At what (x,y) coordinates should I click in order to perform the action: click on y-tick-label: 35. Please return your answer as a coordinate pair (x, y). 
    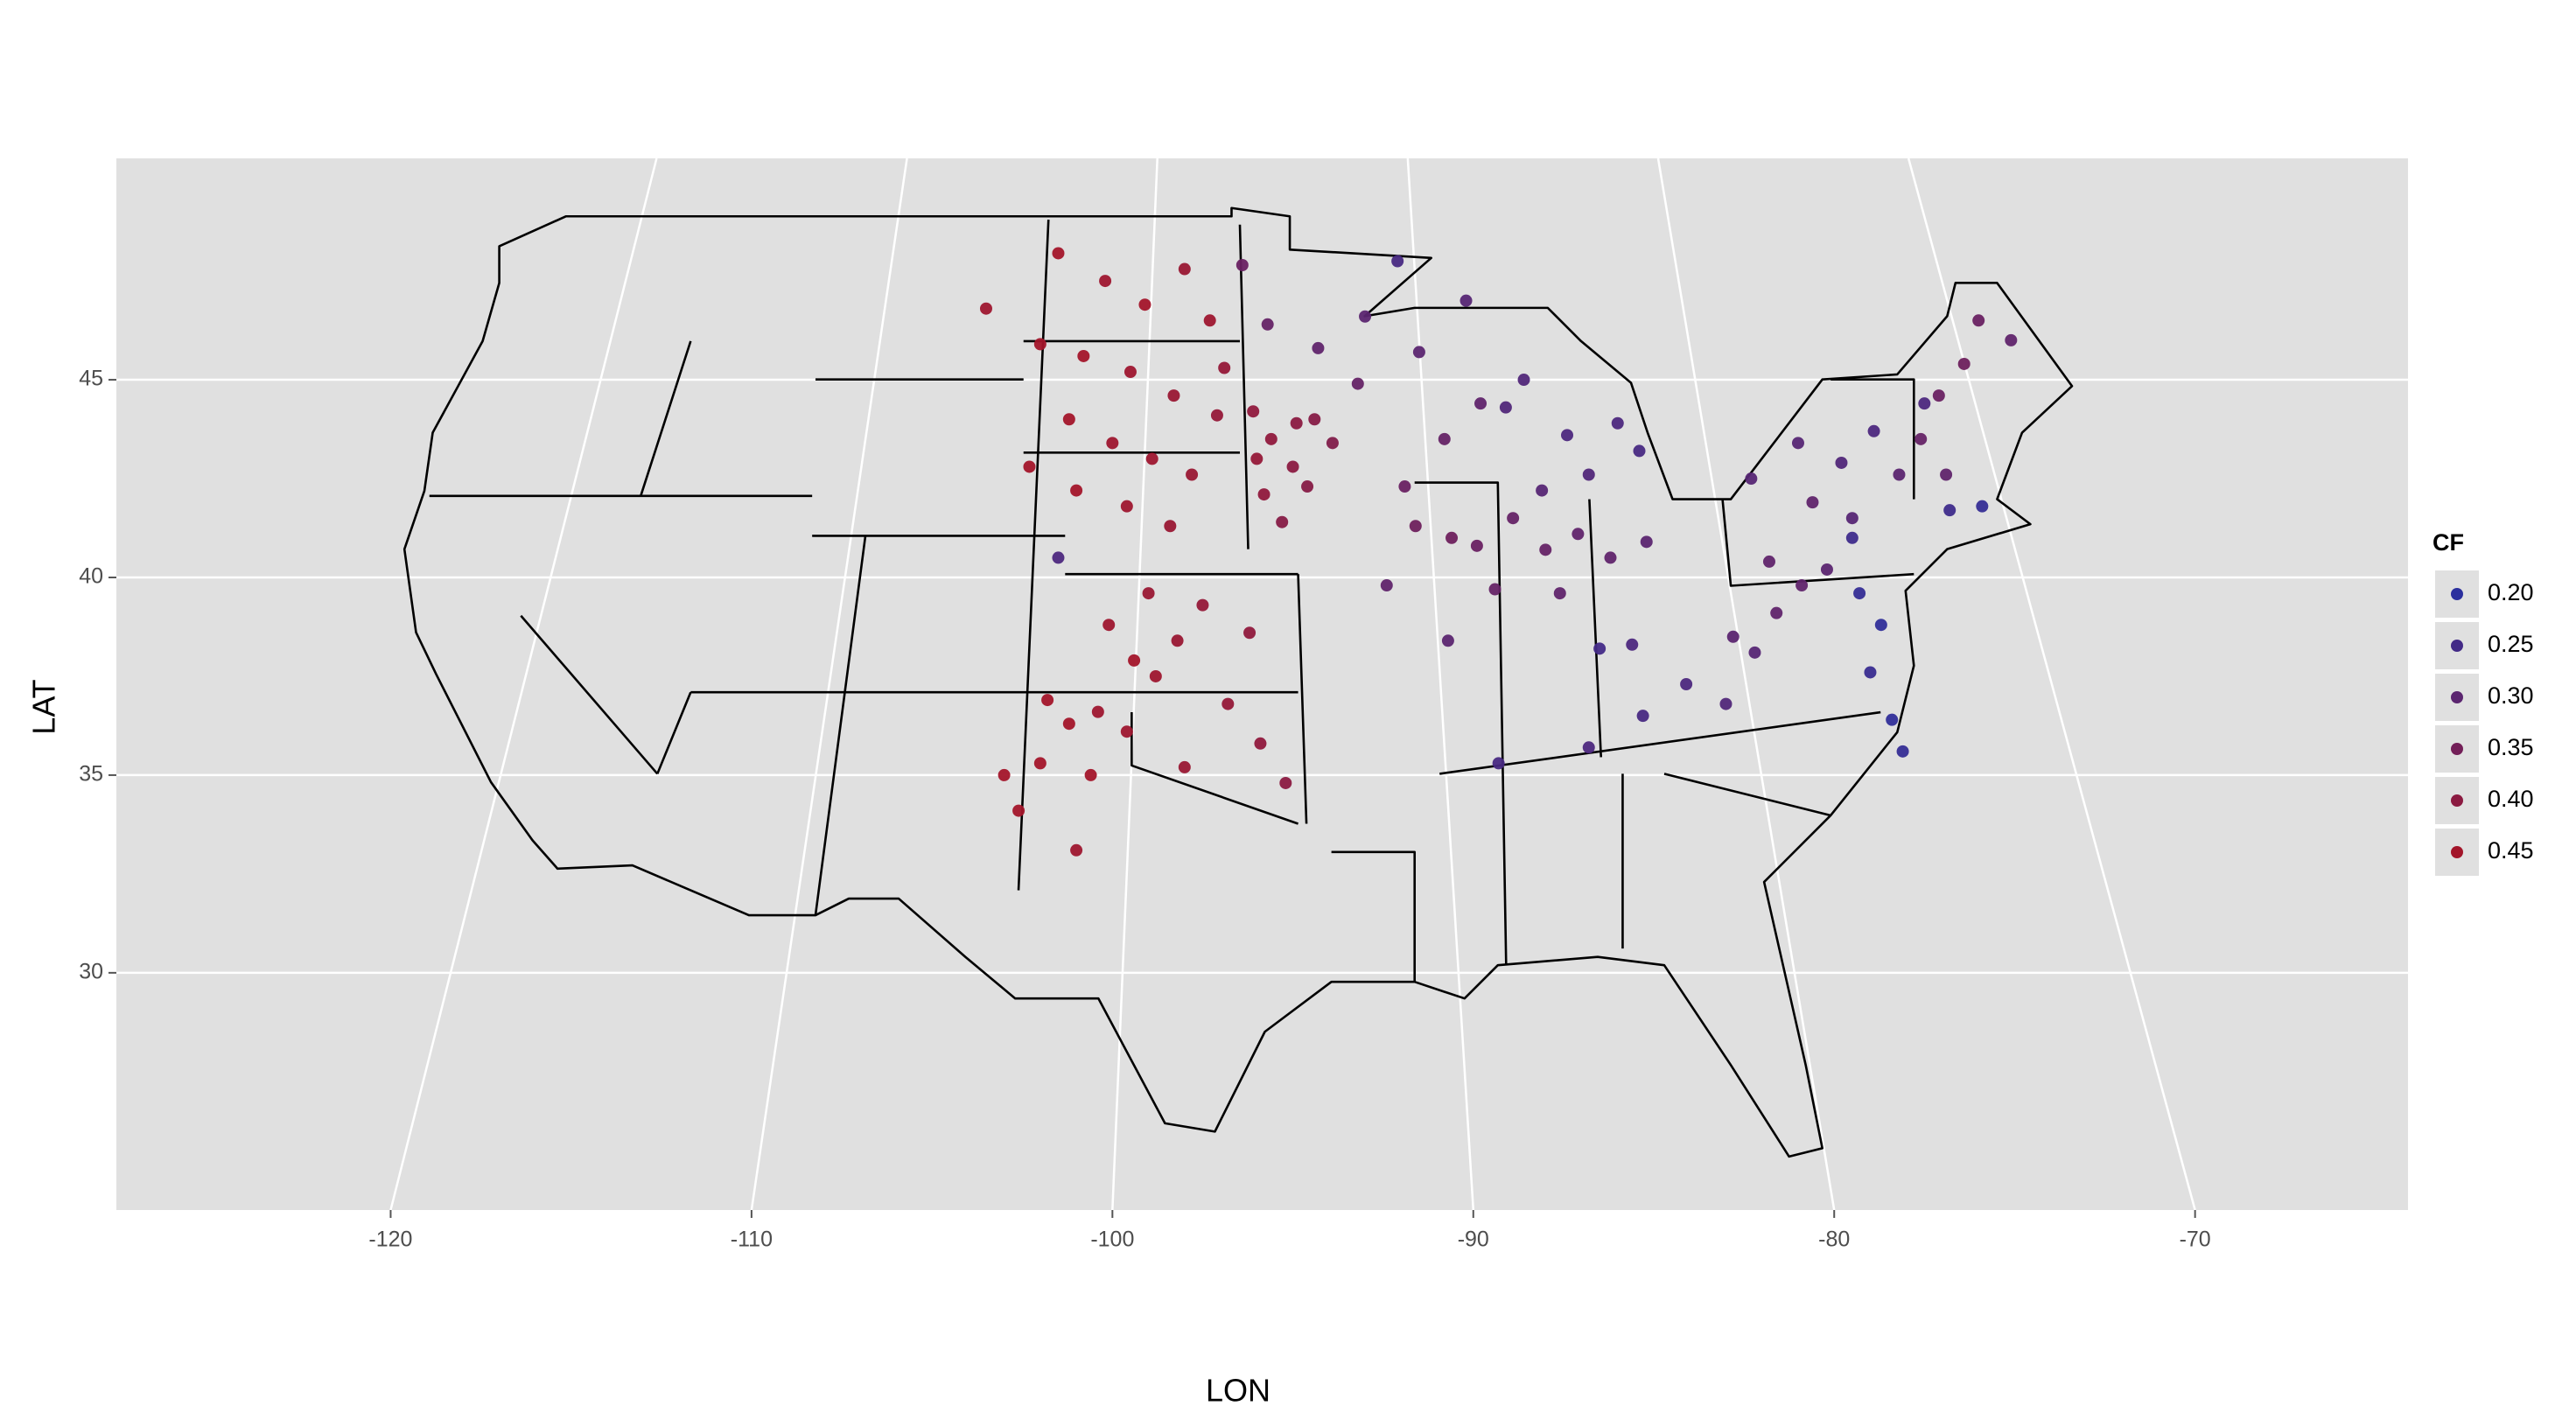
    Looking at the image, I should click on (91, 774).